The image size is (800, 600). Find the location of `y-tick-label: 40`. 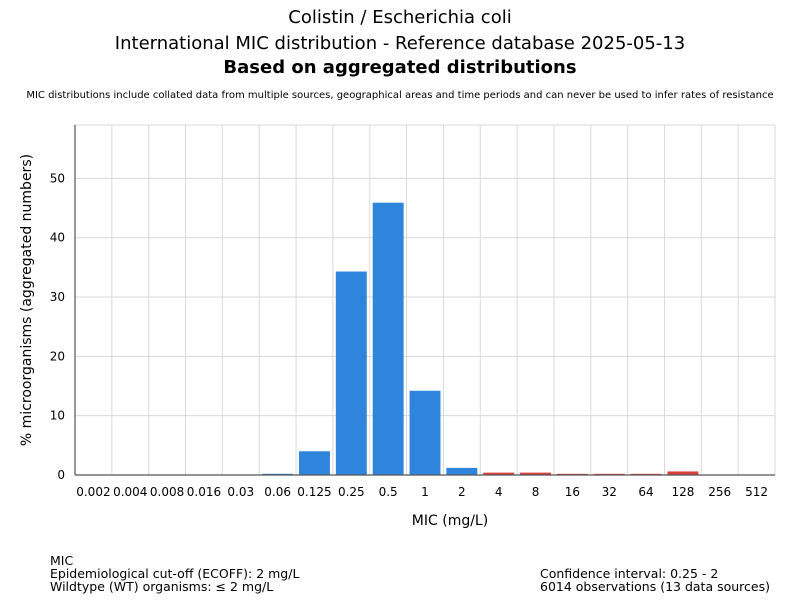

y-tick-label: 40 is located at coordinates (57, 238).